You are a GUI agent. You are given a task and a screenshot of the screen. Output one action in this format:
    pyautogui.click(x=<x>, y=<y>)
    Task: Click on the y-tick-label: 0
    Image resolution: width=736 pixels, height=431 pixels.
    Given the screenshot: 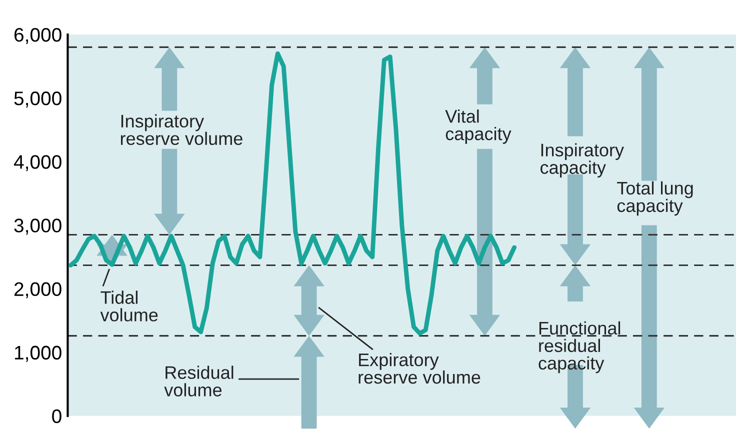 What is the action you would take?
    pyautogui.click(x=57, y=416)
    